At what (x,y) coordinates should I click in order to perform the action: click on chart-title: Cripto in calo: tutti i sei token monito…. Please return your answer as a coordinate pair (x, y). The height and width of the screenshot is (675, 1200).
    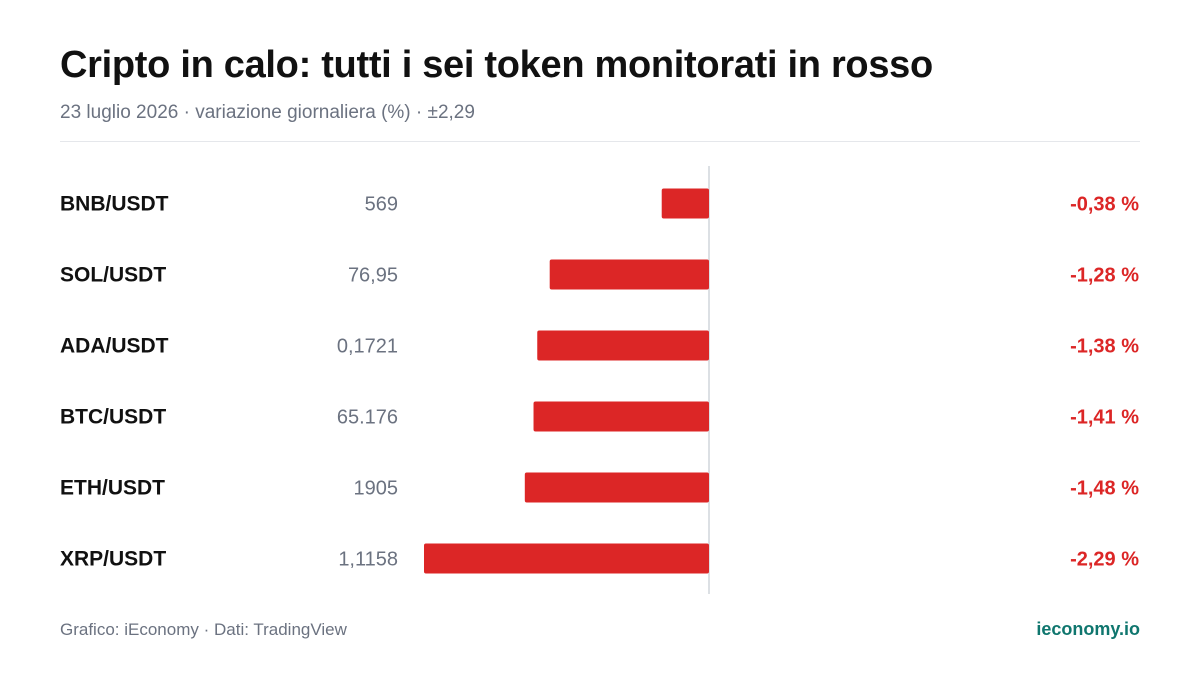
    Looking at the image, I should click on (496, 65).